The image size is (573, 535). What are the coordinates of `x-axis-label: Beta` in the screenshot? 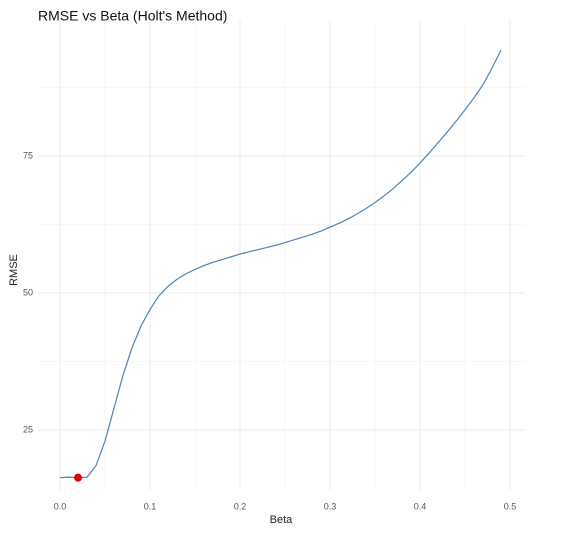 It's located at (282, 520).